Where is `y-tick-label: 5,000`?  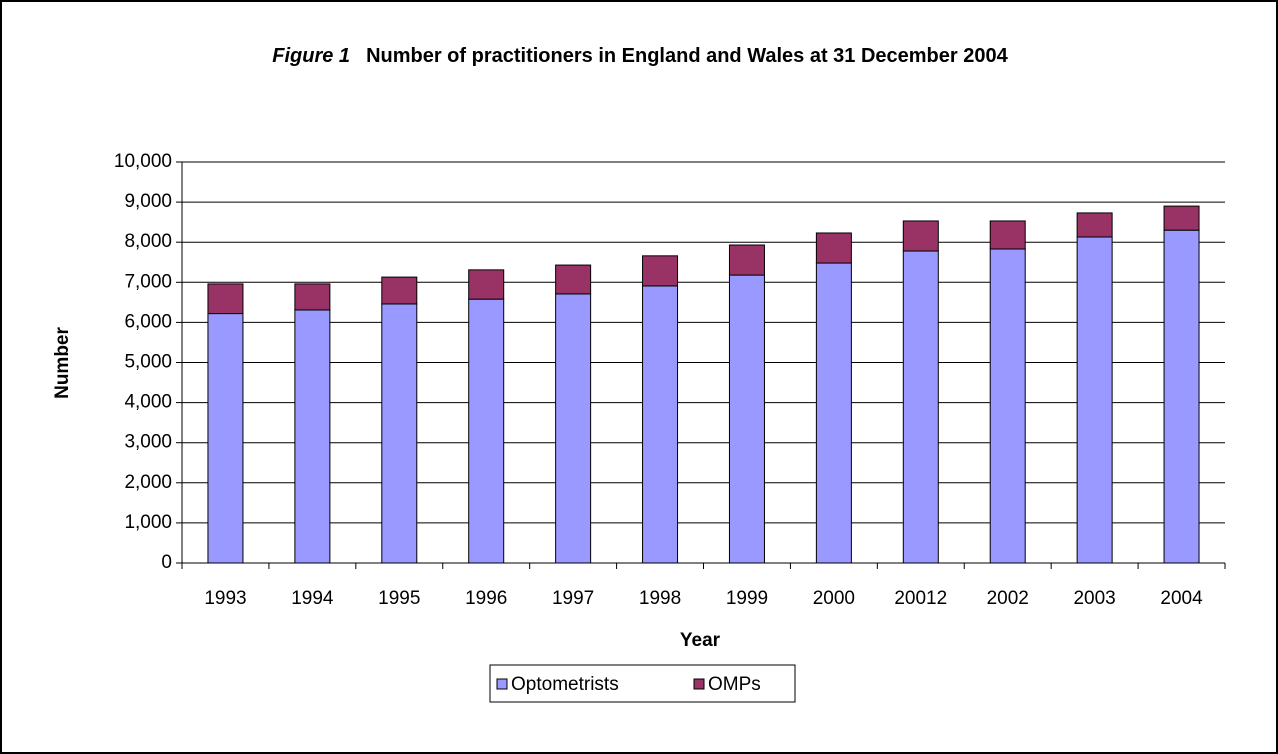
y-tick-label: 5,000 is located at coordinates (148, 362).